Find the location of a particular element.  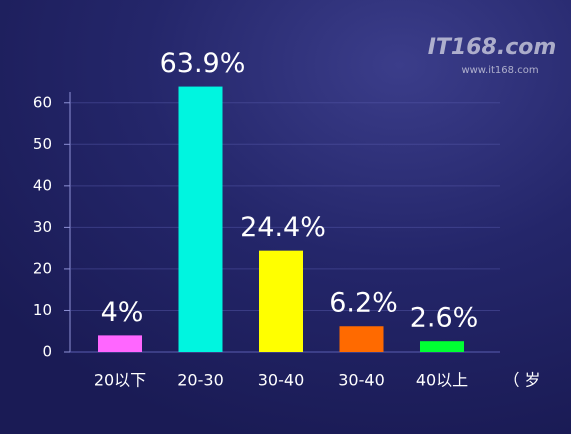

y-tick-label: 30 is located at coordinates (42, 227).